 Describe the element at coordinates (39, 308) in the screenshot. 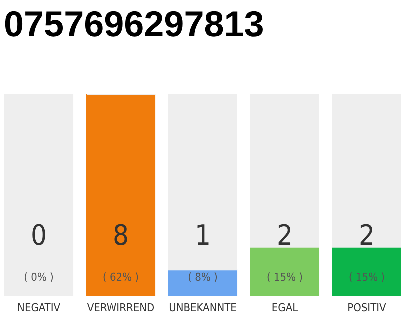

I see `x-tick-label: NEGATIV` at that location.